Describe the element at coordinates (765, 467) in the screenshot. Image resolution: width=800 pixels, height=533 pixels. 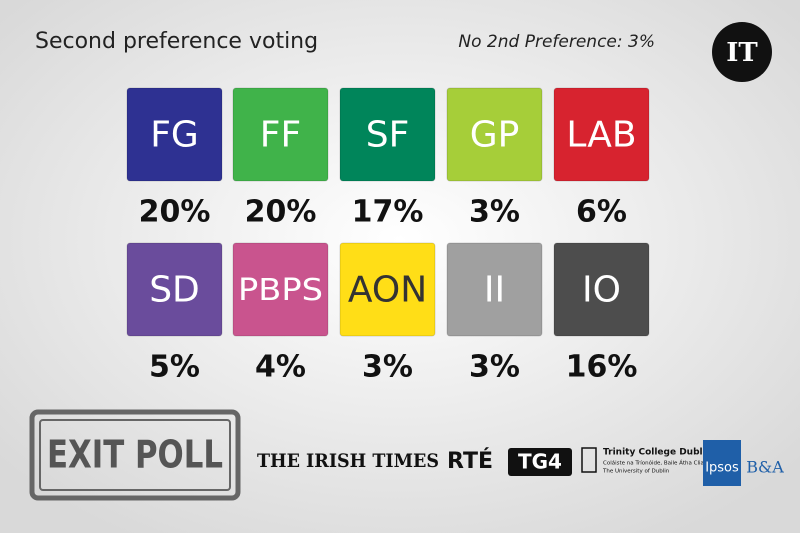
I see `partner-logo: B&A` at that location.